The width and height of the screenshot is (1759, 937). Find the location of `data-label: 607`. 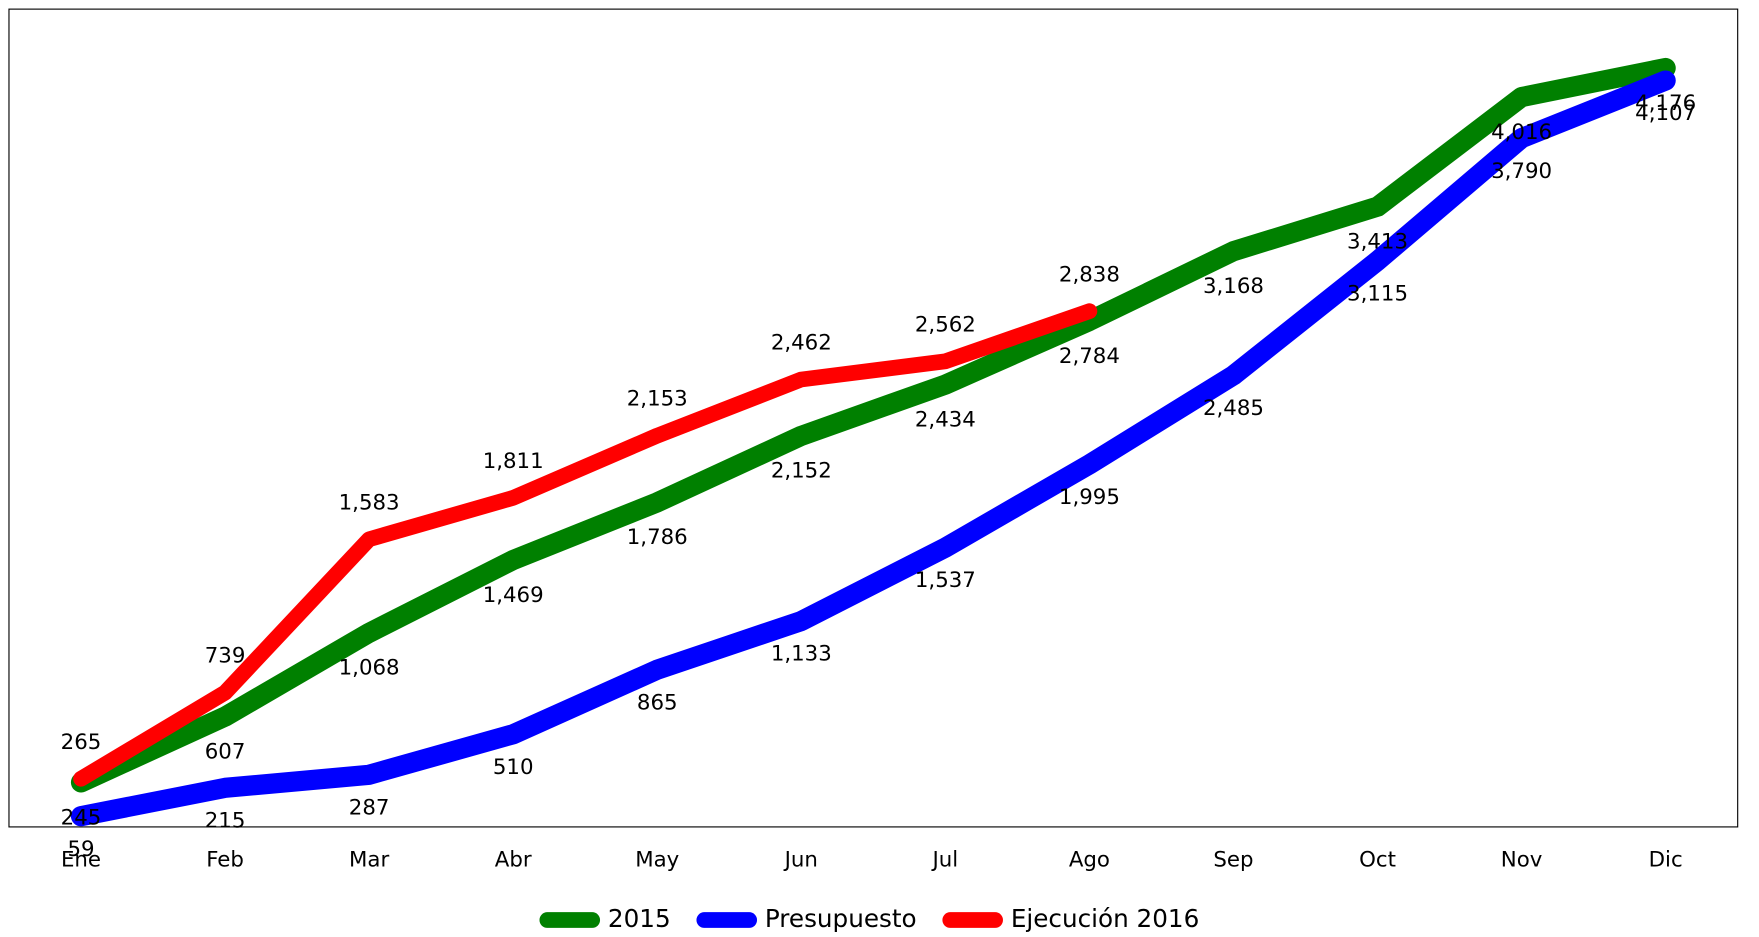

data-label: 607 is located at coordinates (225, 752).